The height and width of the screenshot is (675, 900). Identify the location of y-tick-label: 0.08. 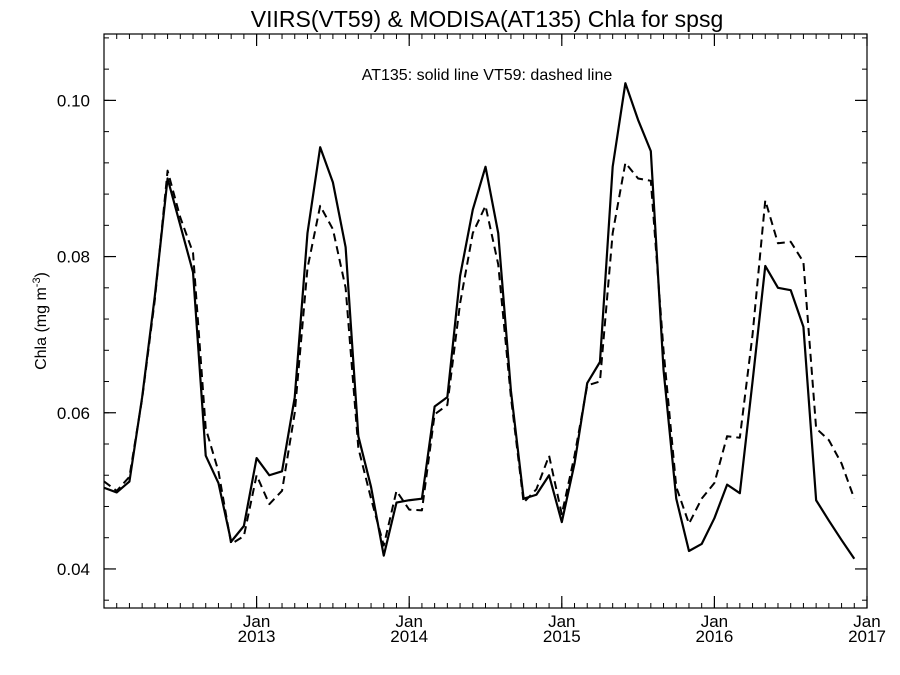
(73, 257).